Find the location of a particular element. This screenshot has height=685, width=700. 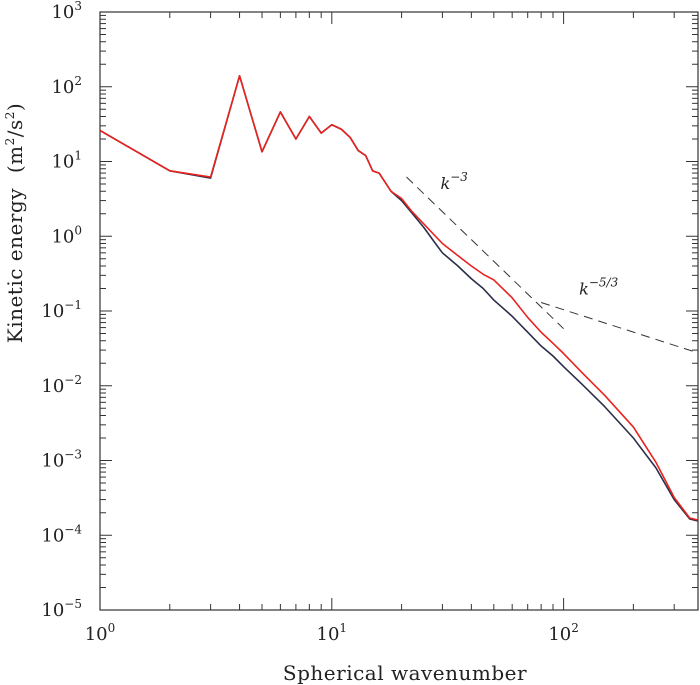

y-axis-title-base: Kinetic energy is located at coordinates (15, 265).